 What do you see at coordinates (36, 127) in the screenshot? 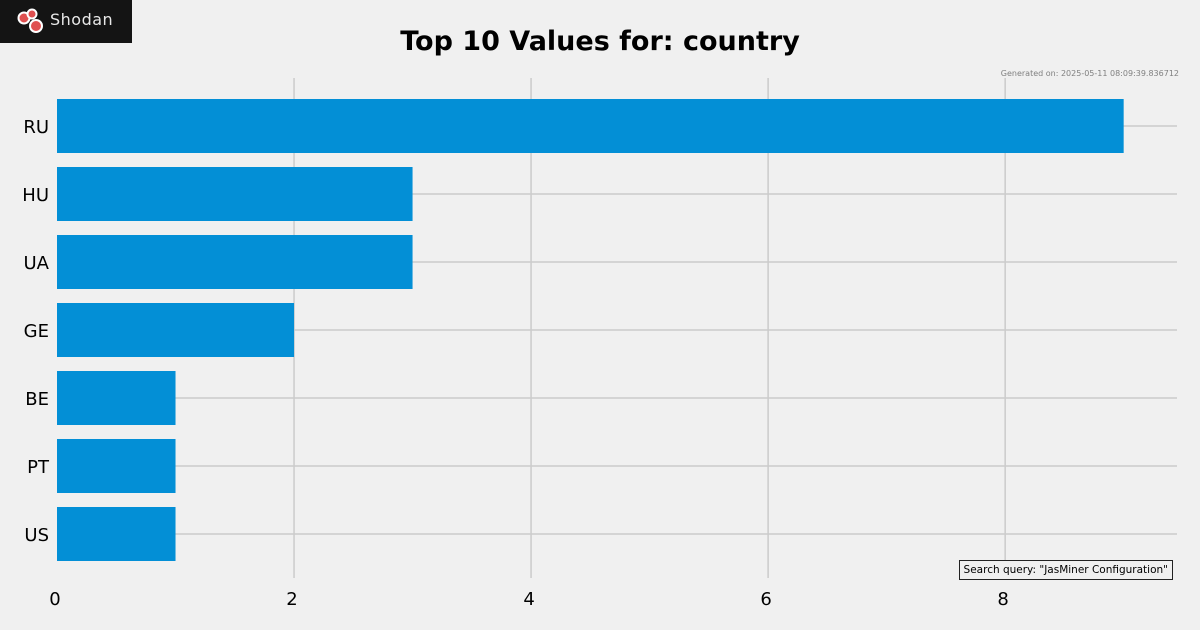
I see `y-tick-label: RU` at bounding box center [36, 127].